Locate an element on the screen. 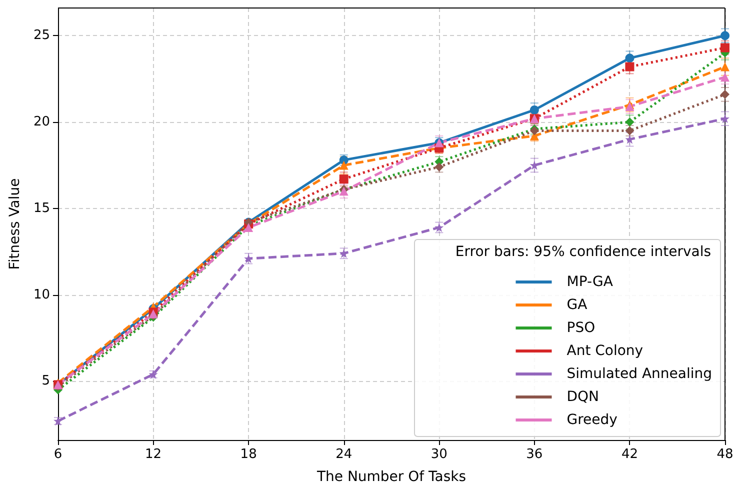 The height and width of the screenshot is (500, 737). y-tick-label: 10 is located at coordinates (41, 294).